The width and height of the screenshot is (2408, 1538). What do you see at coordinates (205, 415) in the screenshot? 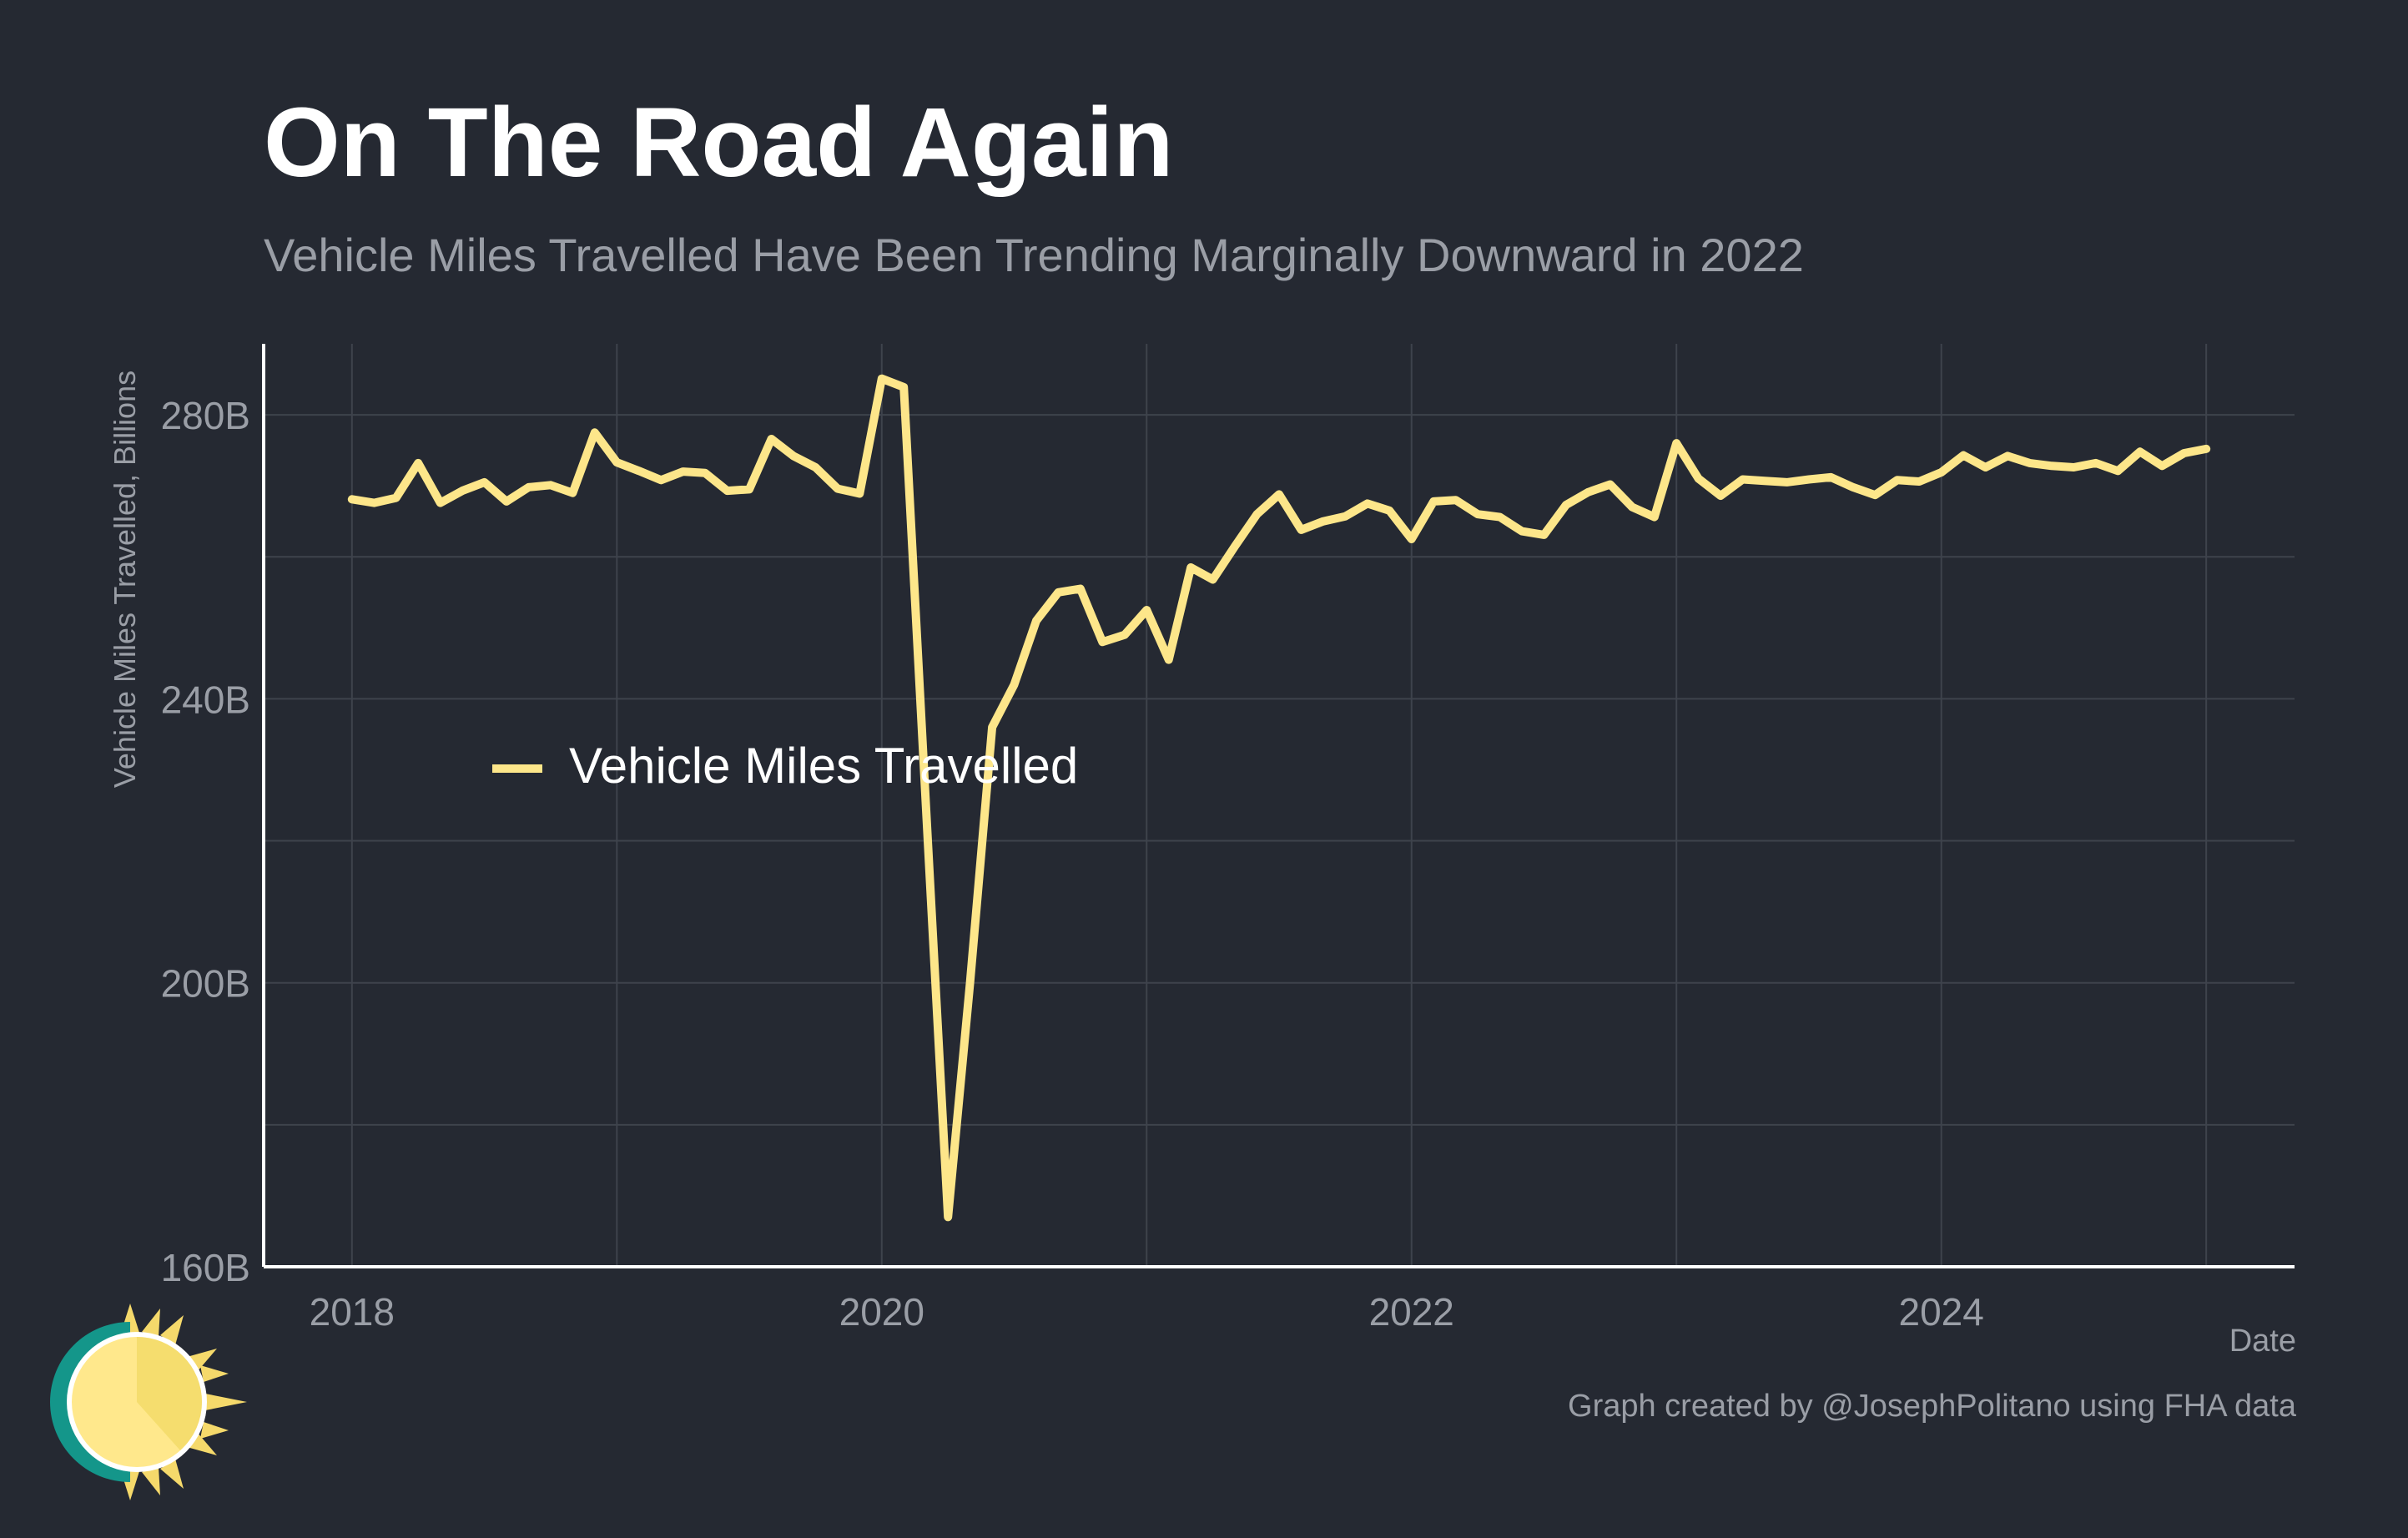
I see `y-tick-label: 280B` at bounding box center [205, 415].